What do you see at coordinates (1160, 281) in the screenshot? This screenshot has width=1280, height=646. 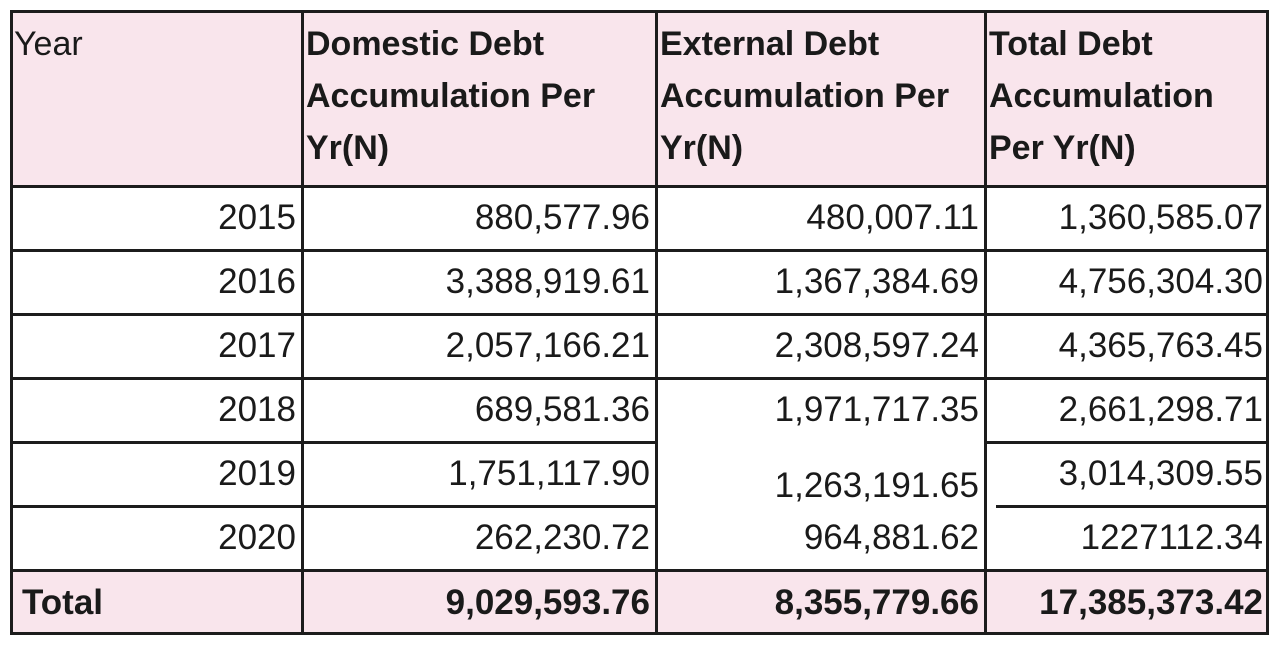 I see `cell-total: 4,756,304.30` at bounding box center [1160, 281].